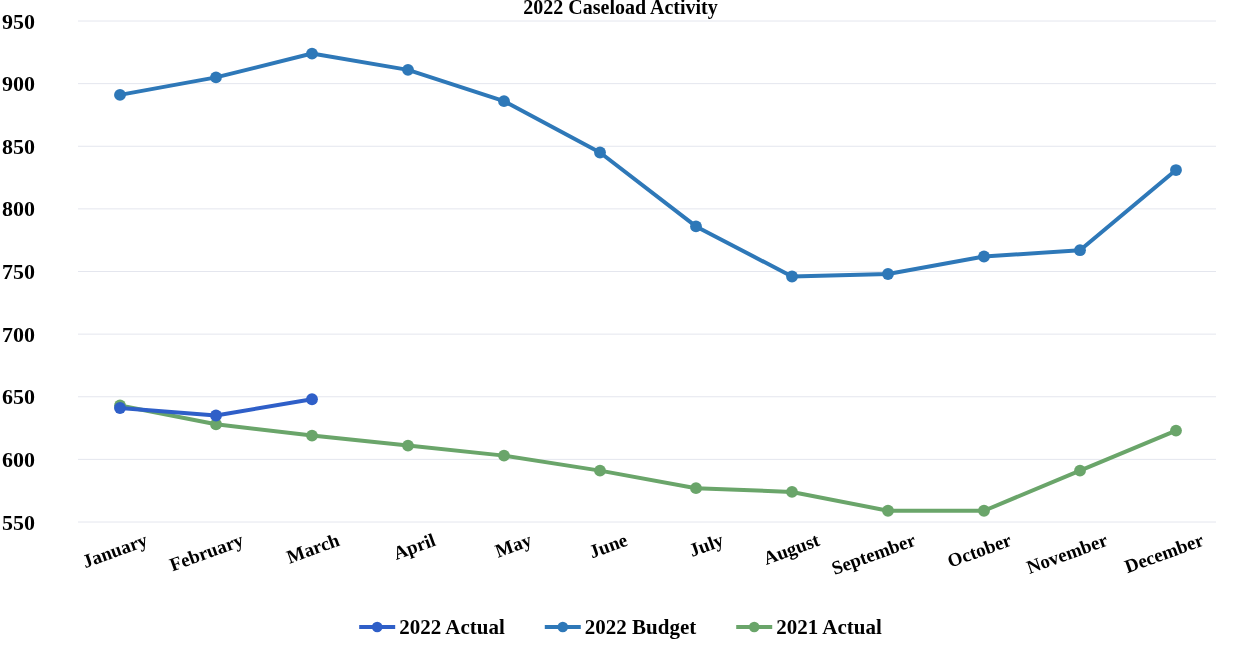 Image resolution: width=1241 pixels, height=645 pixels. What do you see at coordinates (18, 21) in the screenshot?
I see `y-tick-label: 950` at bounding box center [18, 21].